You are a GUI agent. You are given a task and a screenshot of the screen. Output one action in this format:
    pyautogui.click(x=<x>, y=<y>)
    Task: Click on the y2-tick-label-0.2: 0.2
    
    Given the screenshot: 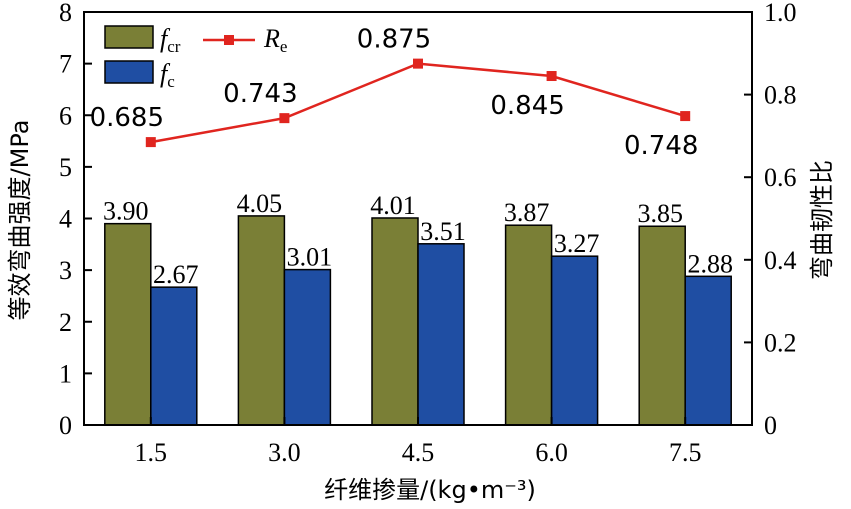 What is the action you would take?
    pyautogui.click(x=780, y=342)
    